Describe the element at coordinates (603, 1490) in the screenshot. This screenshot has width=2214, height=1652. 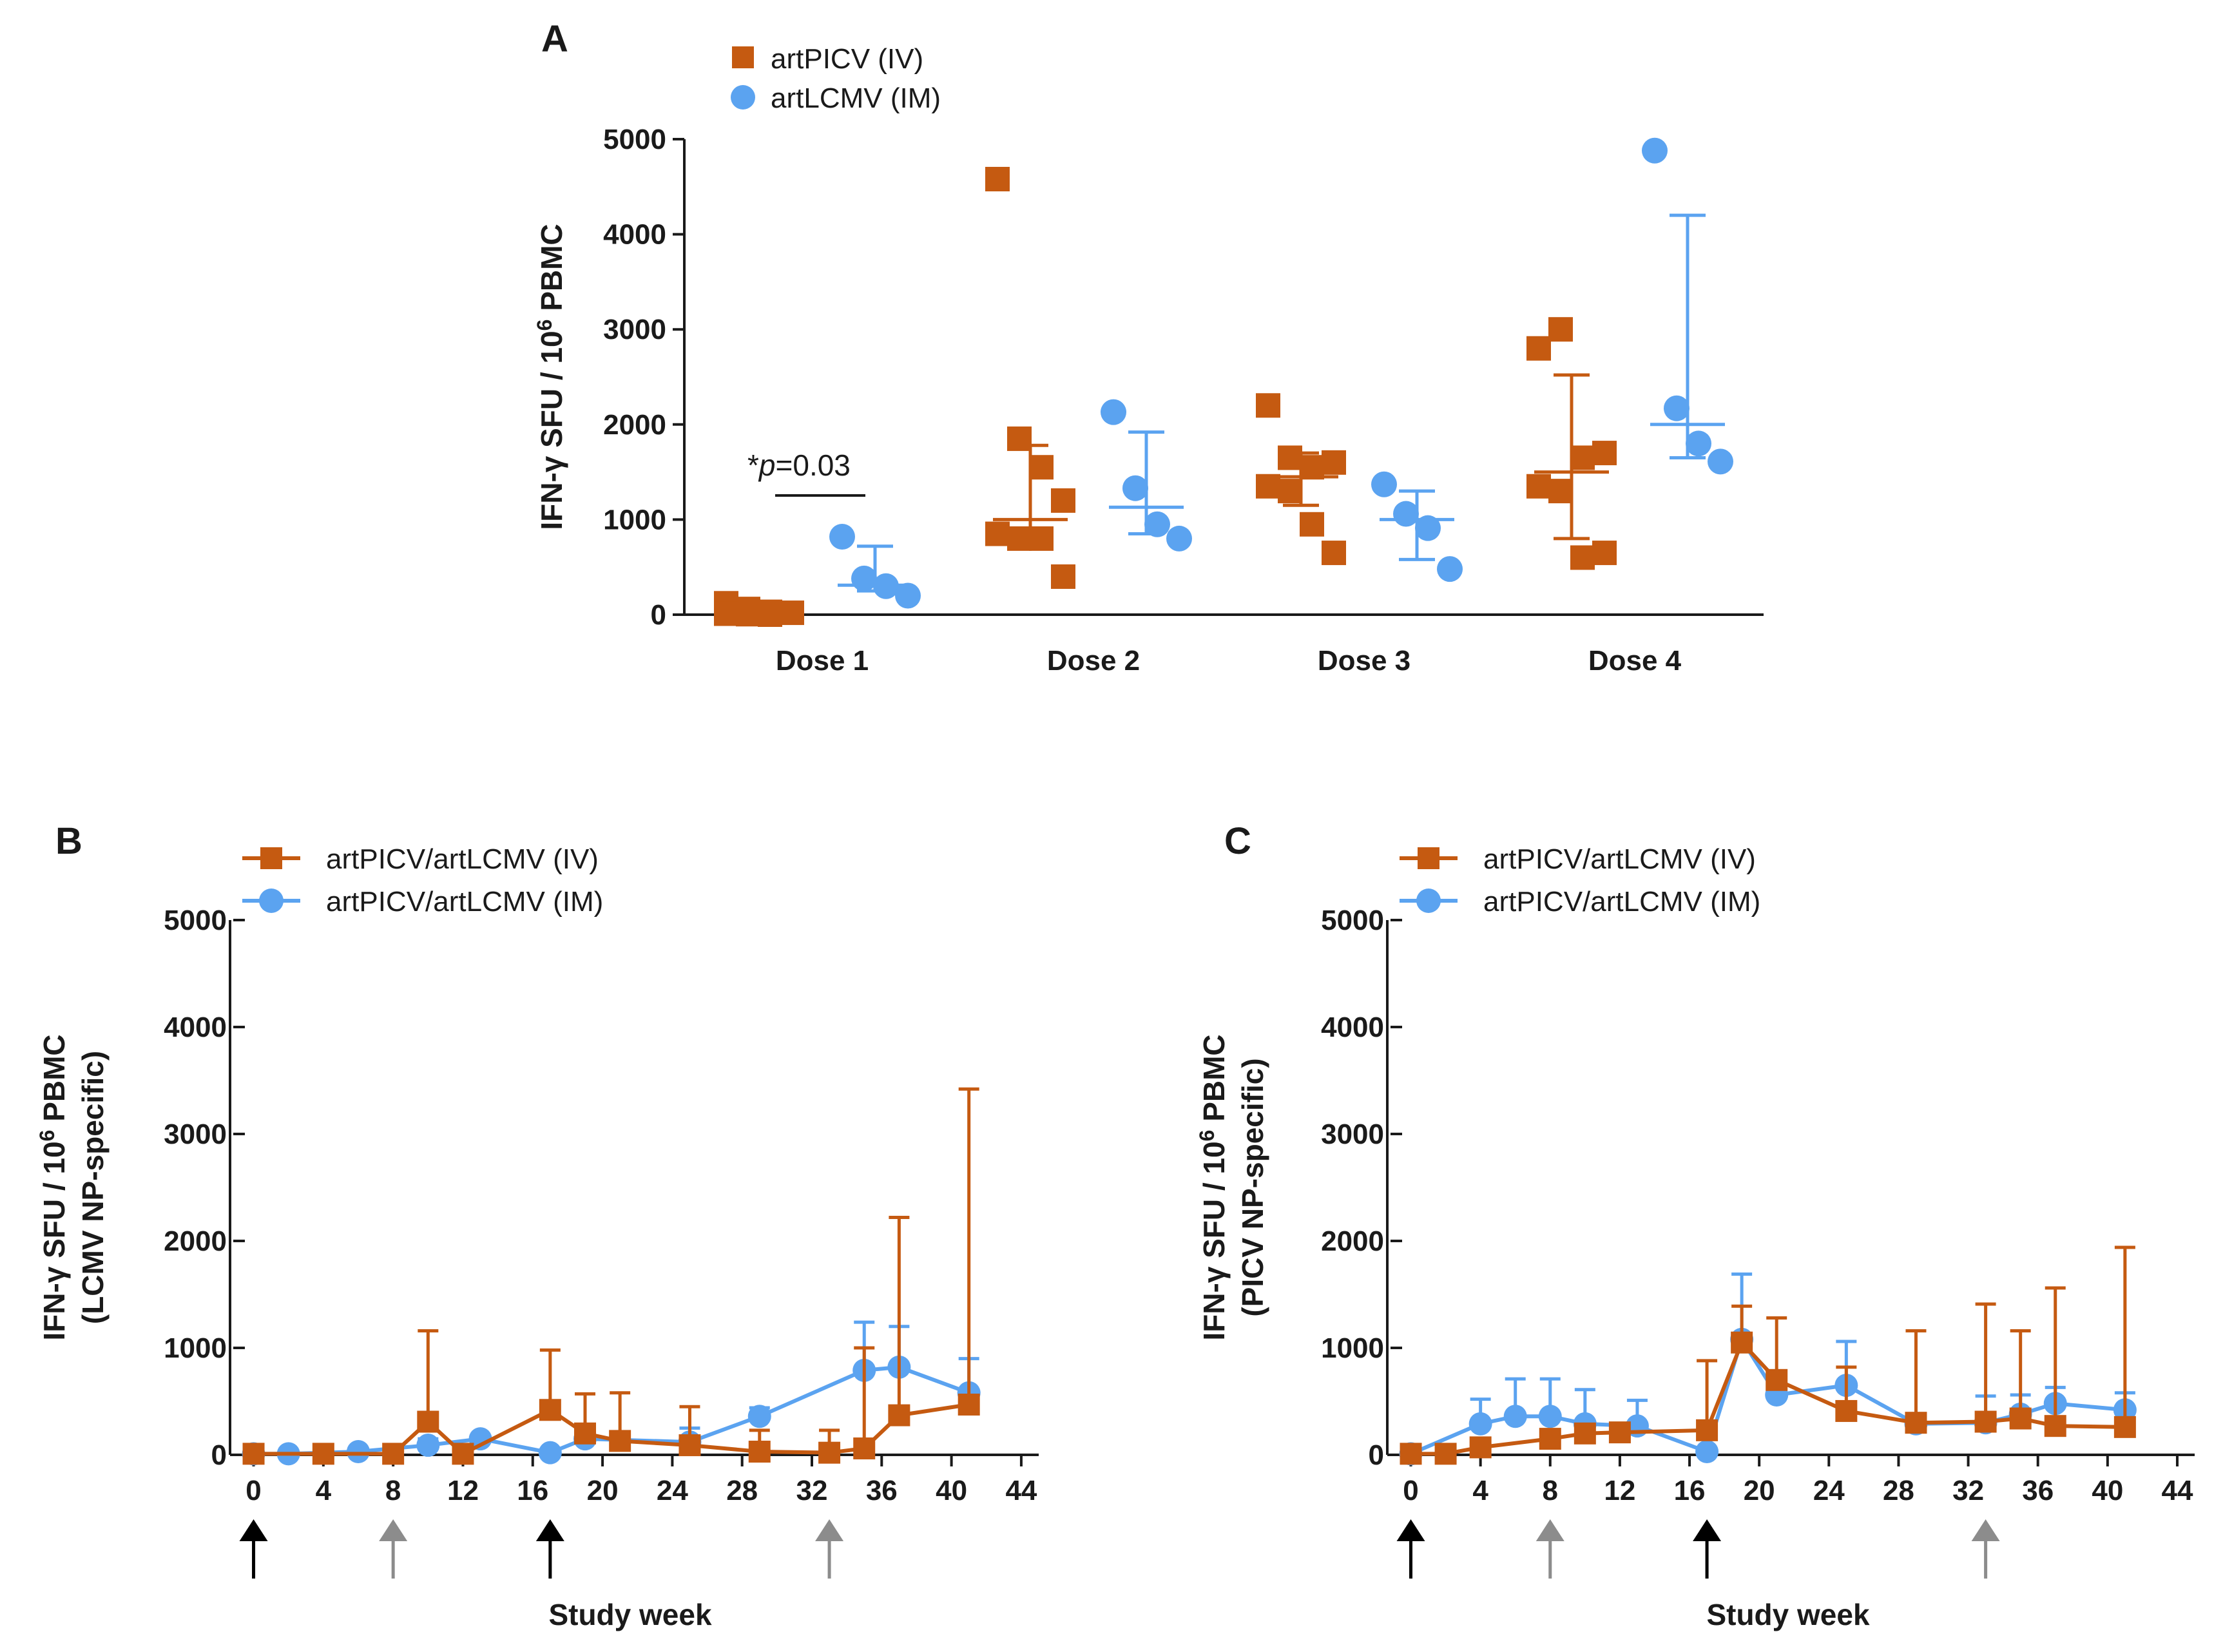
I see `b-xtick-label-20: 20` at that location.